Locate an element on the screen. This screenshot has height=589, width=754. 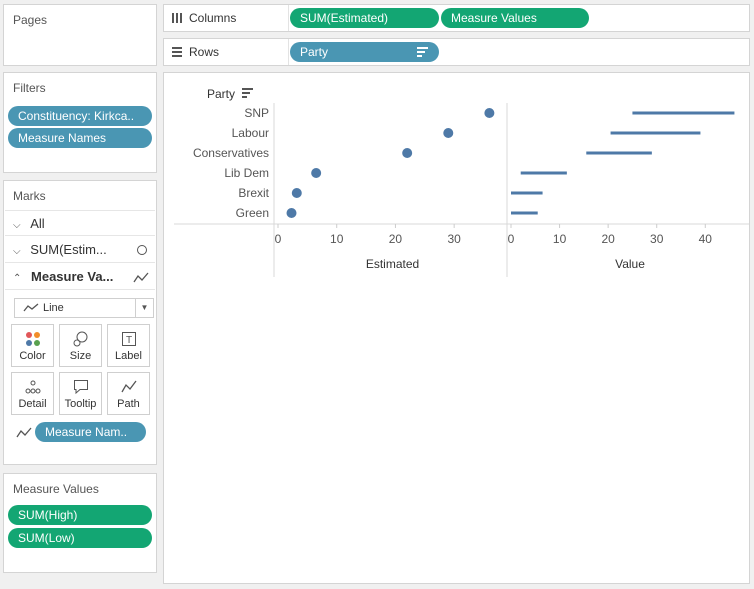
svg-text: T is located at coordinates (129, 340).